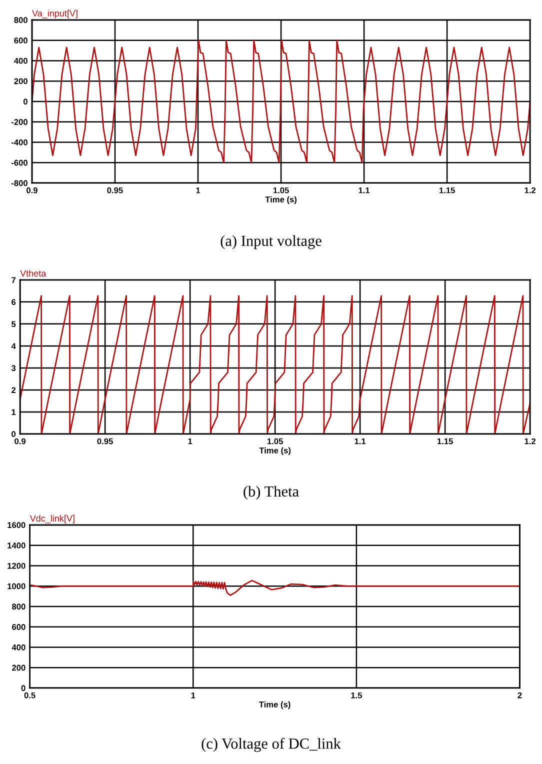  Describe the element at coordinates (14, 390) in the screenshot. I see `y-tick-label: 2` at that location.